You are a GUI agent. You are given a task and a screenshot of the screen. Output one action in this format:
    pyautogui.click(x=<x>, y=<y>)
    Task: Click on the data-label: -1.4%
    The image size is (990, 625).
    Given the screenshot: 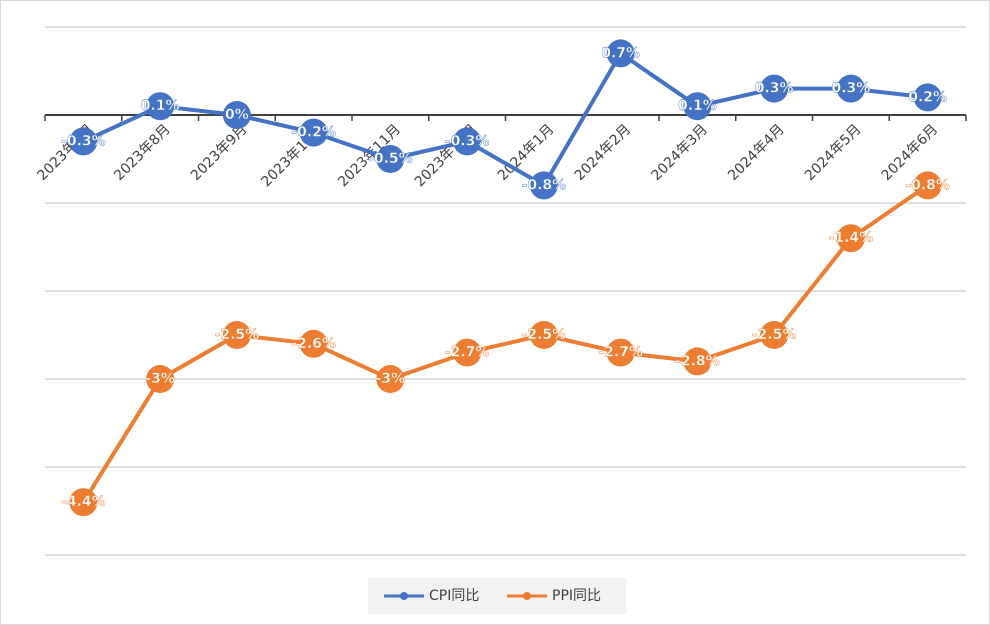 What is the action you would take?
    pyautogui.click(x=851, y=238)
    